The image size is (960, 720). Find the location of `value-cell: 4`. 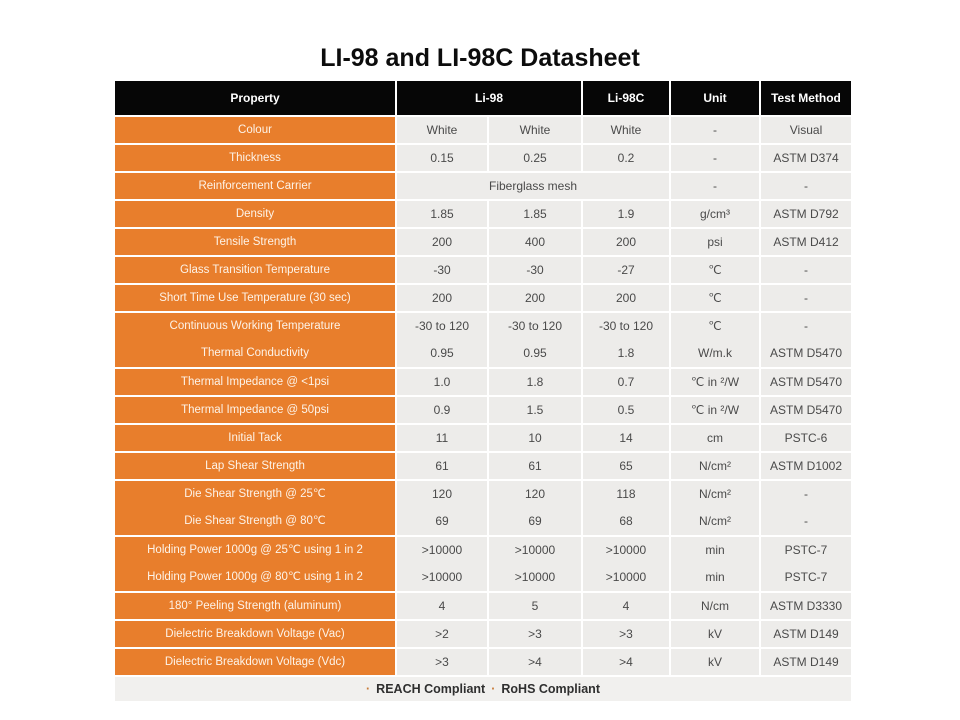

value-cell: 4 is located at coordinates (442, 606).